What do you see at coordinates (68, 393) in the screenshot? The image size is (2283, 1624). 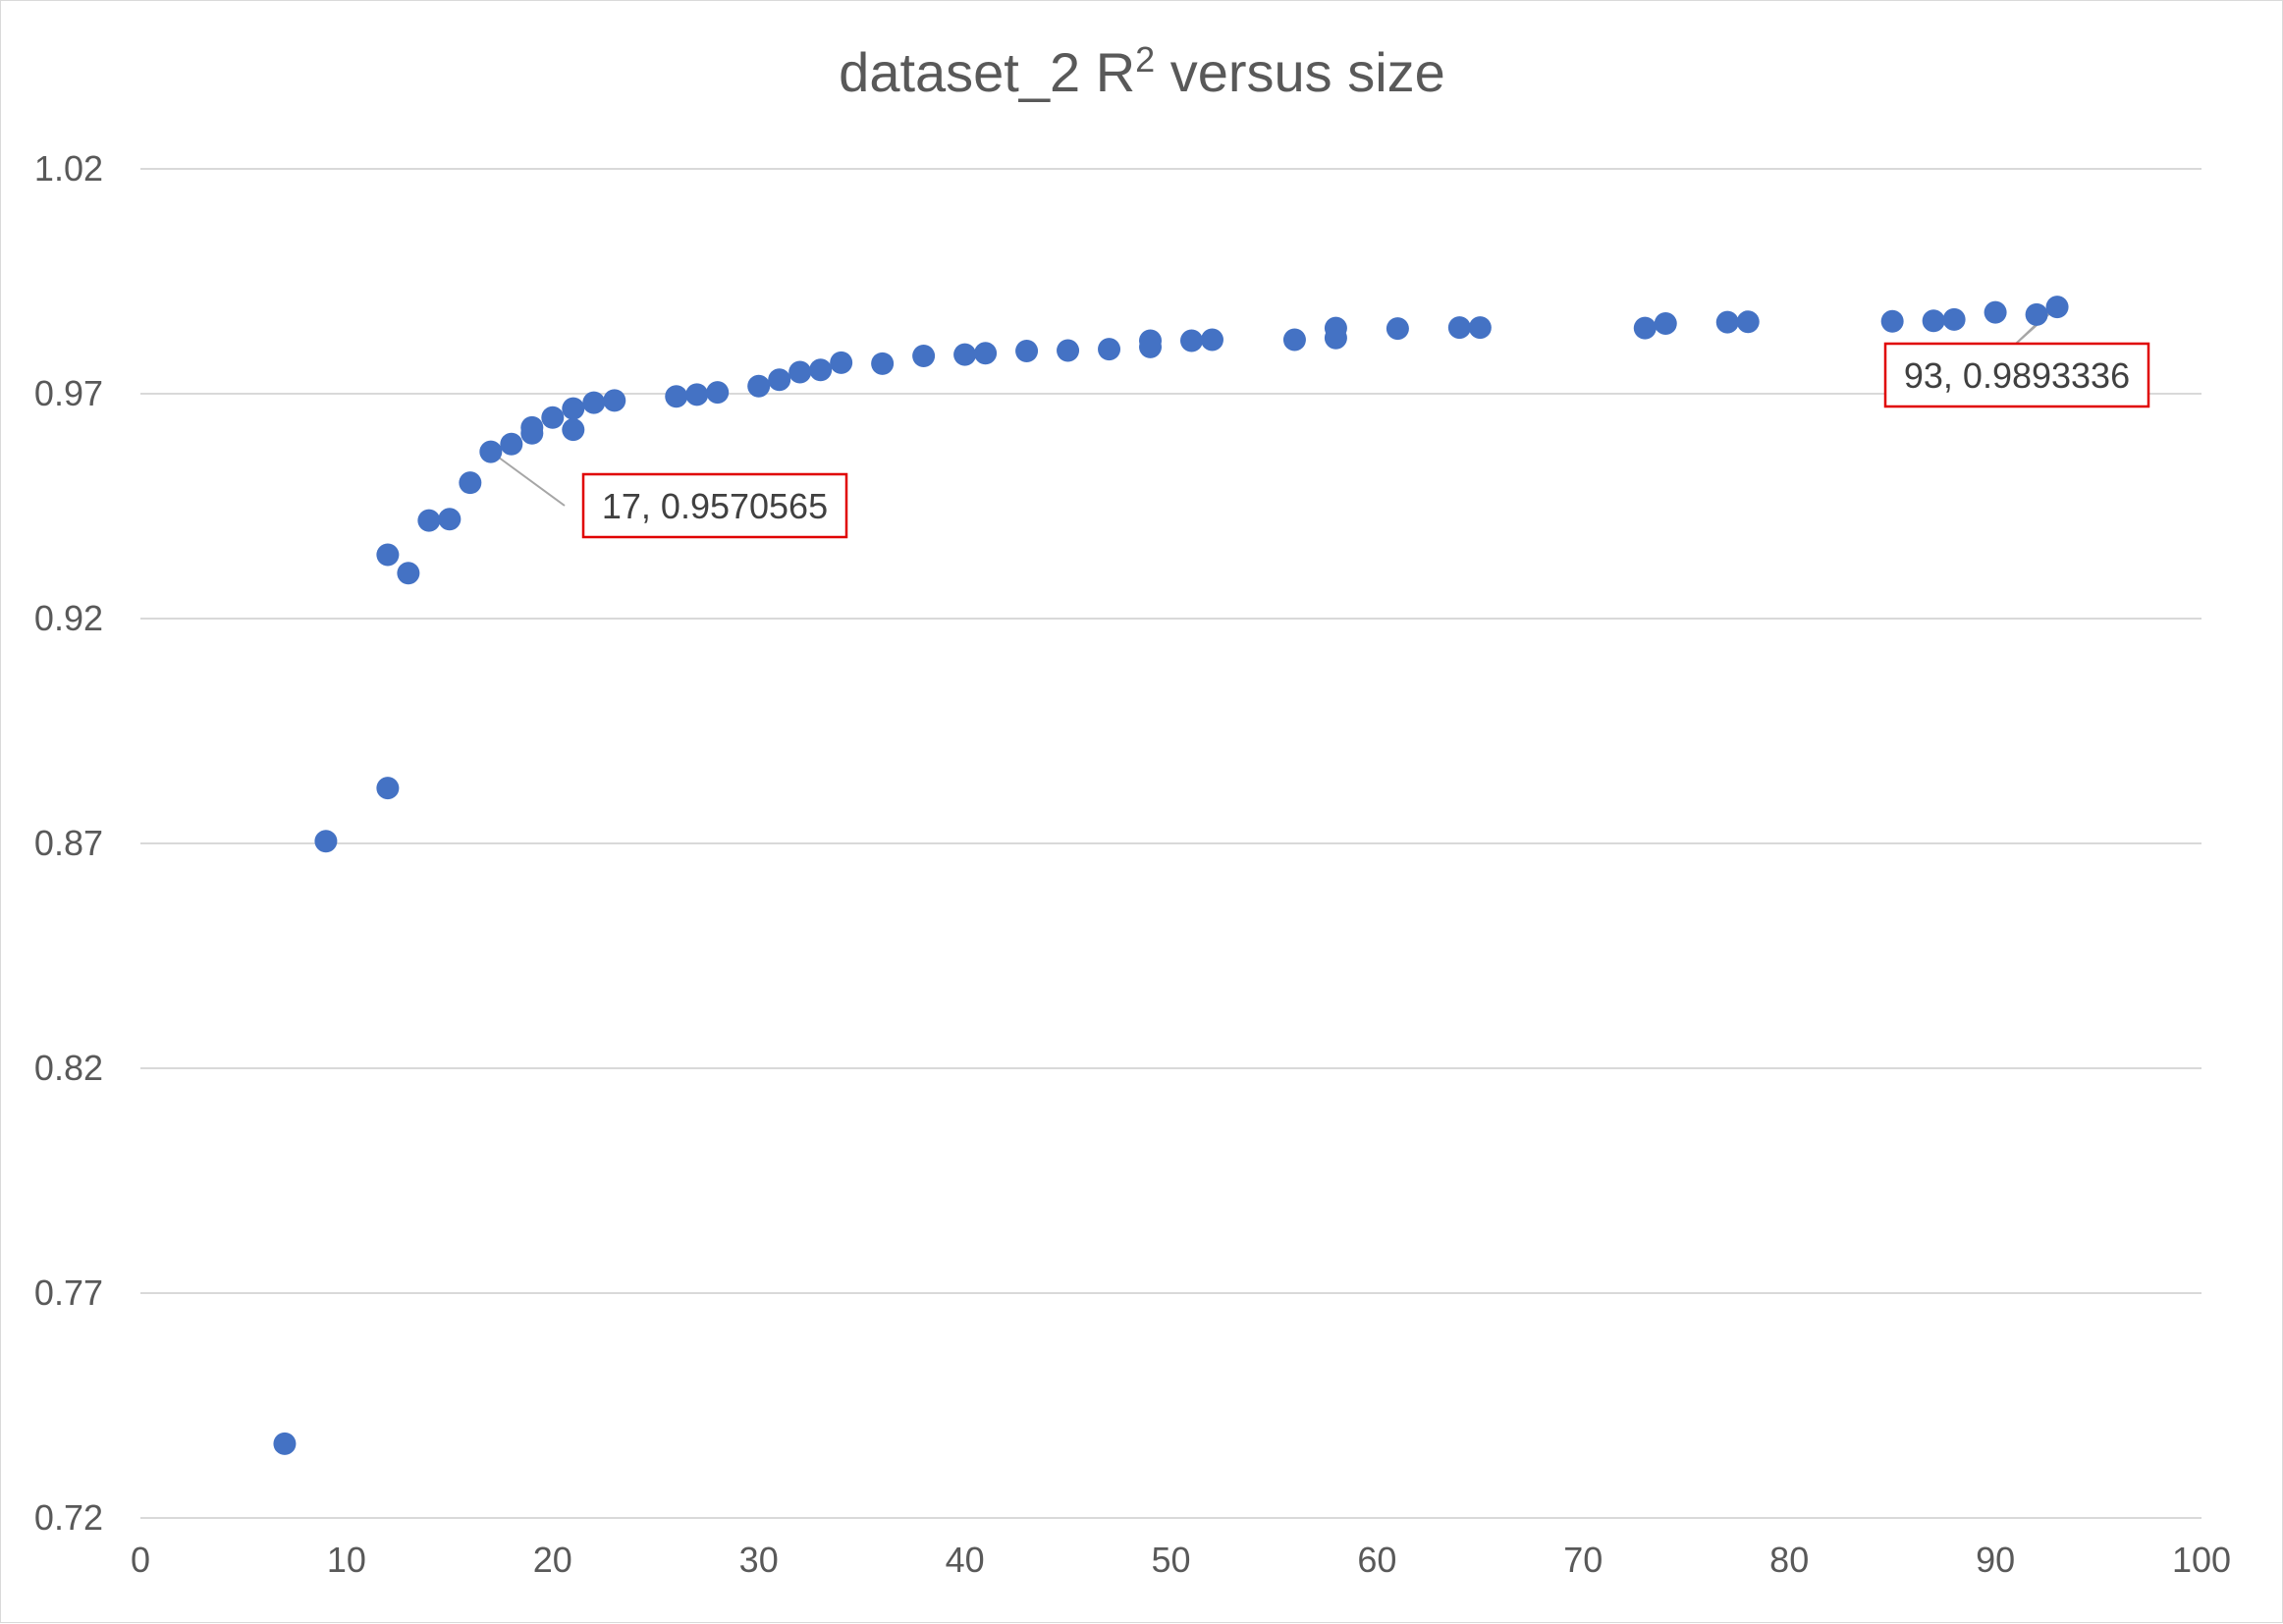 I see `y-tick-label: 0.97` at bounding box center [68, 393].